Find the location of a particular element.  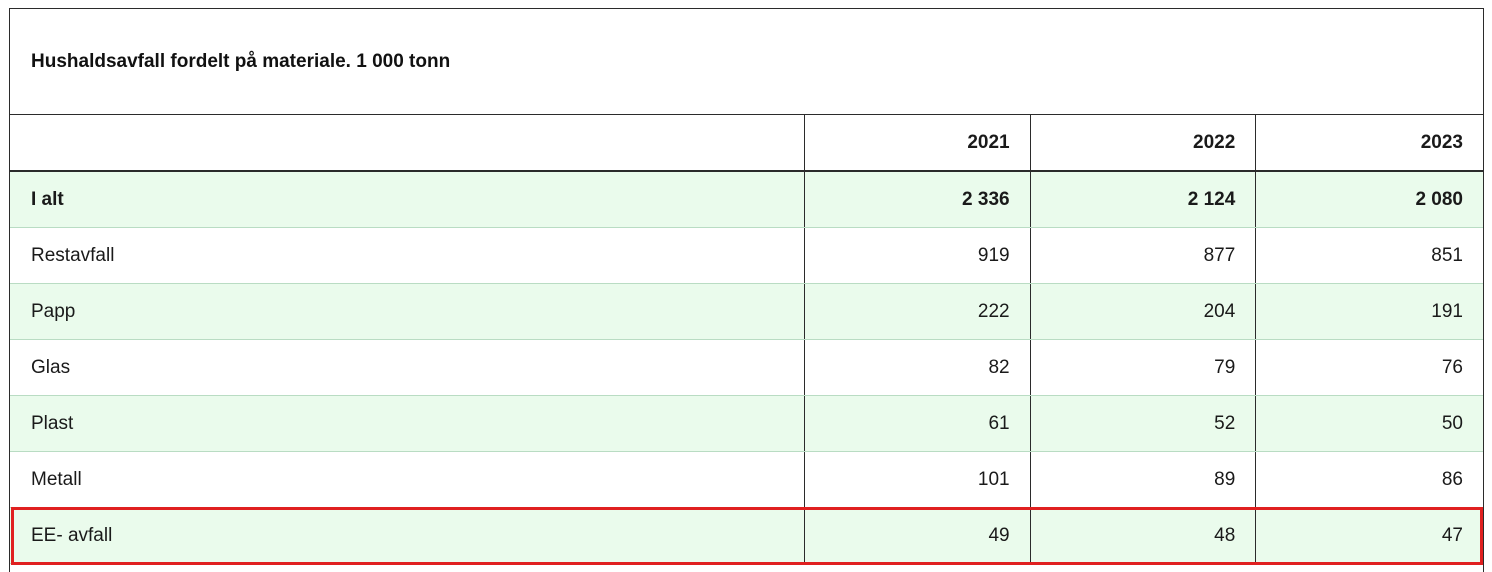

row-value: 52 is located at coordinates (1144, 423).